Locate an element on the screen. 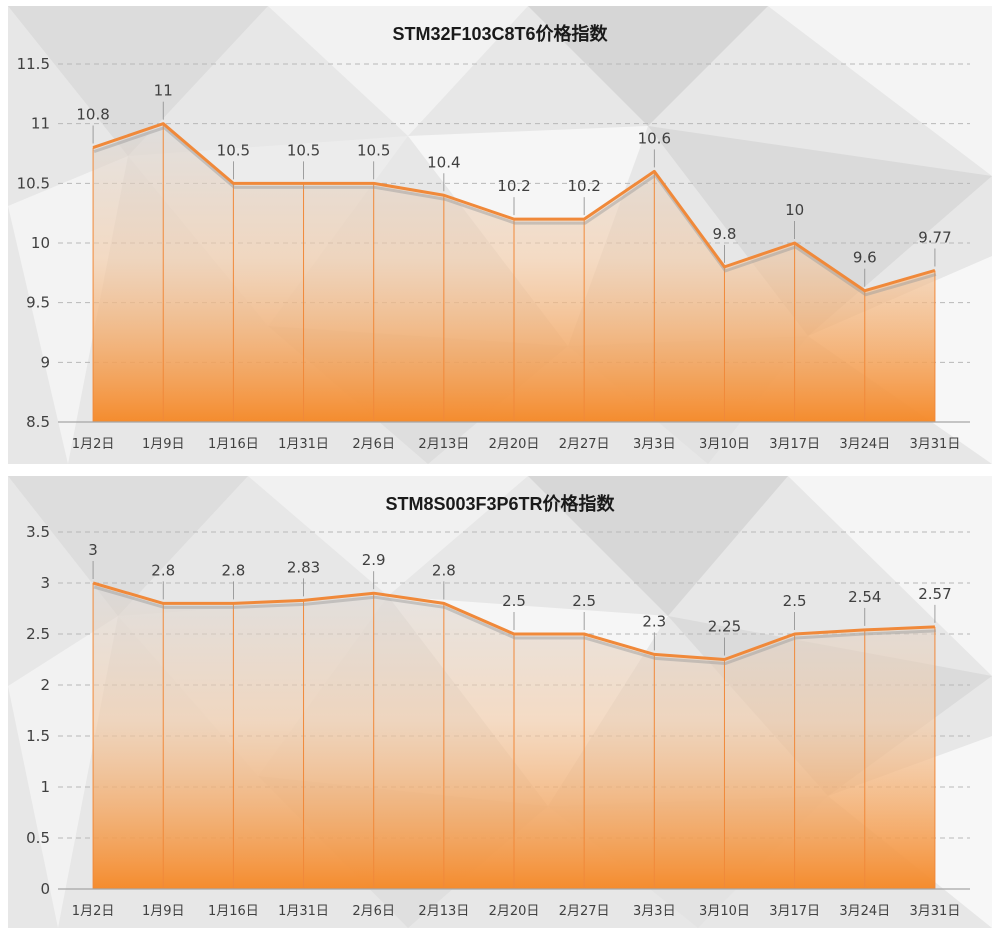 This screenshot has width=1000, height=940. y-tick-label: 8.5 is located at coordinates (38, 422).